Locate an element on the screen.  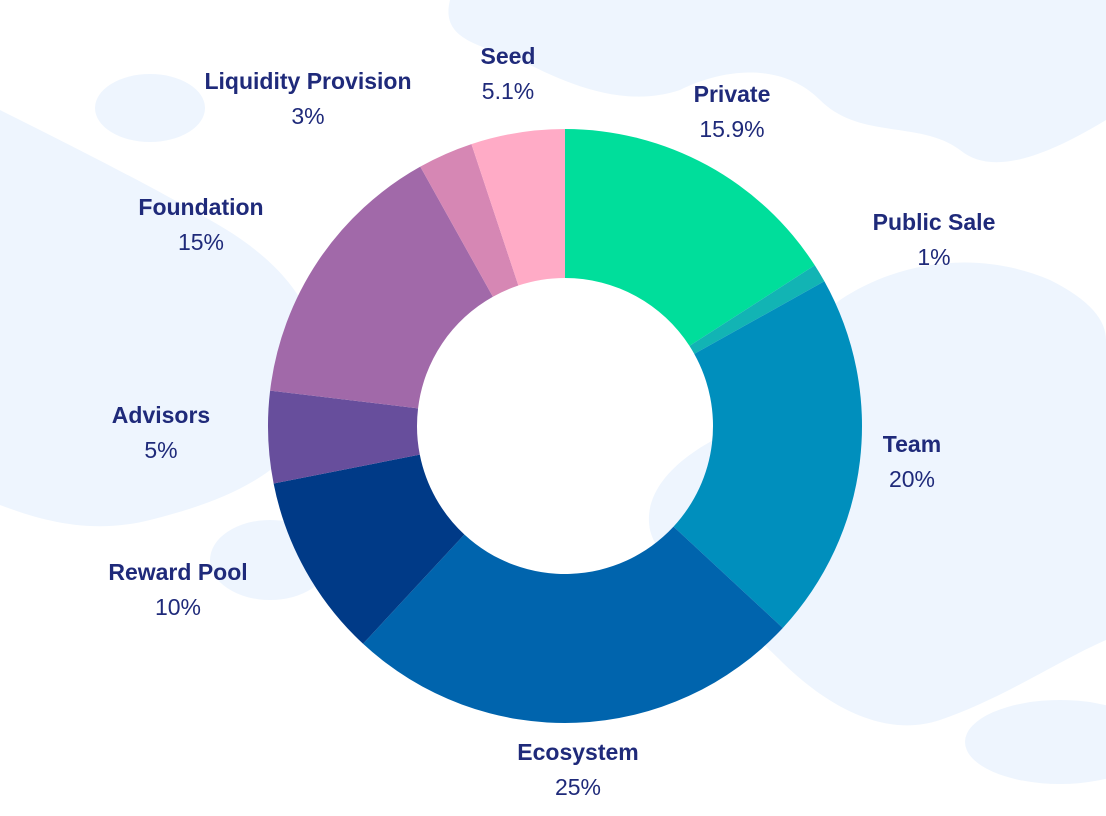
value-private: 15.9% is located at coordinates (731, 129).